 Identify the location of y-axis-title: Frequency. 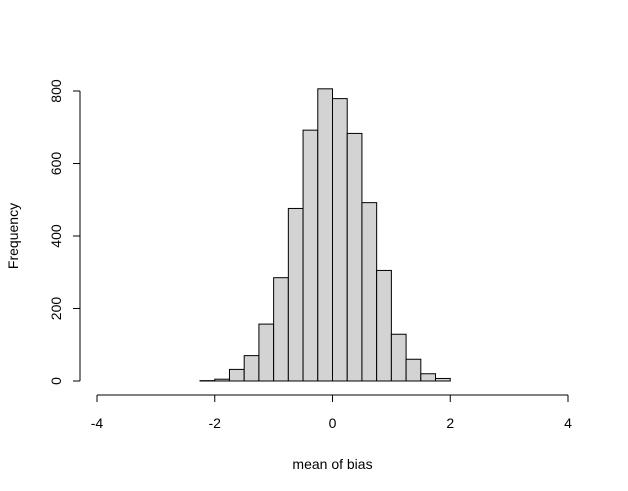
(13, 236).